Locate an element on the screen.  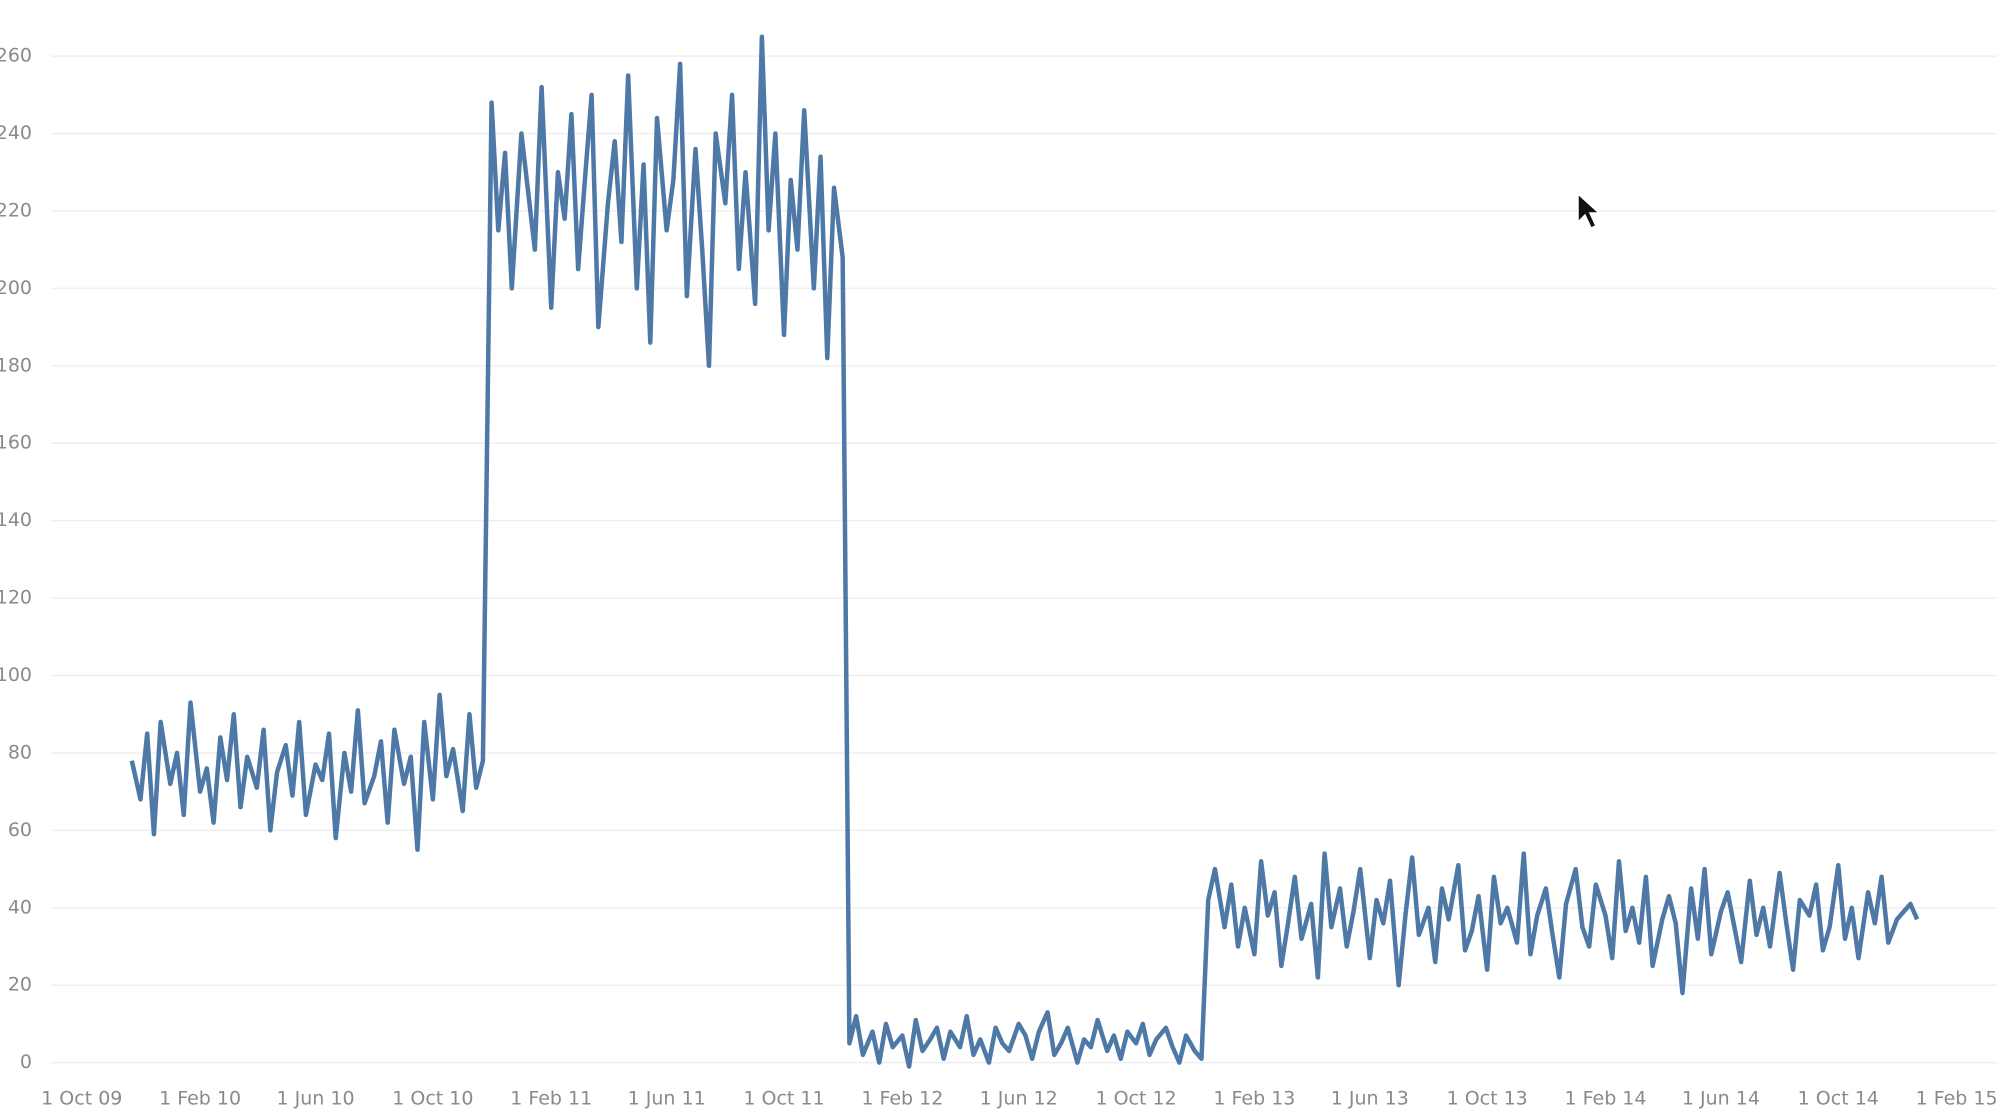
y-tick-label: 40 is located at coordinates (20, 907).